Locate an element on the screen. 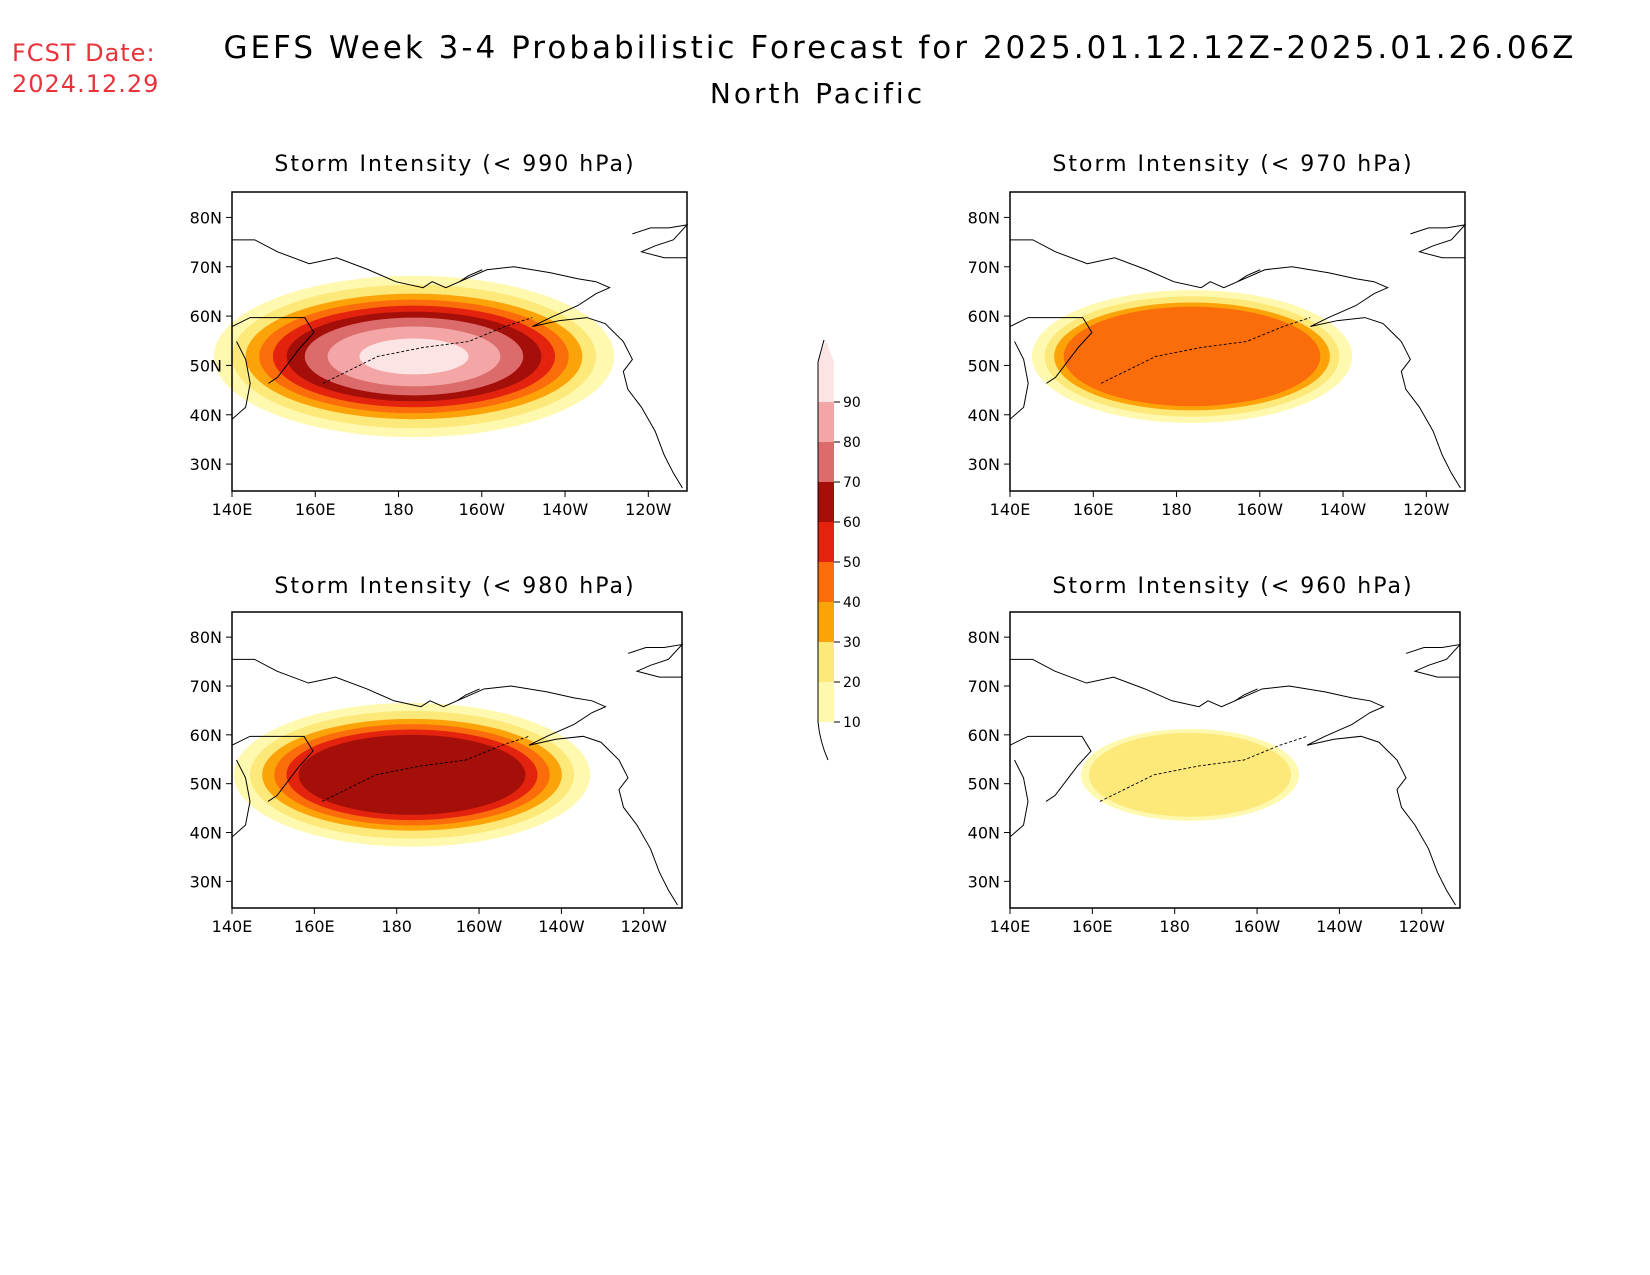 The width and height of the screenshot is (1650, 1275). fcst-label: FCST Date: is located at coordinates (84, 53).